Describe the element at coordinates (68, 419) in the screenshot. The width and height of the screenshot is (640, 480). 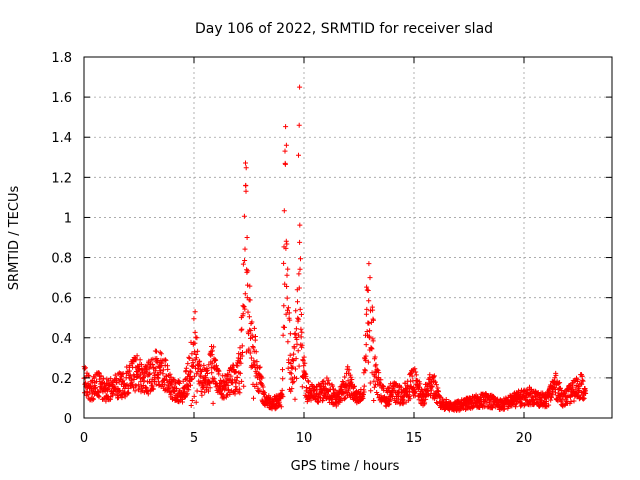
I see `y-tick-label: 0` at that location.